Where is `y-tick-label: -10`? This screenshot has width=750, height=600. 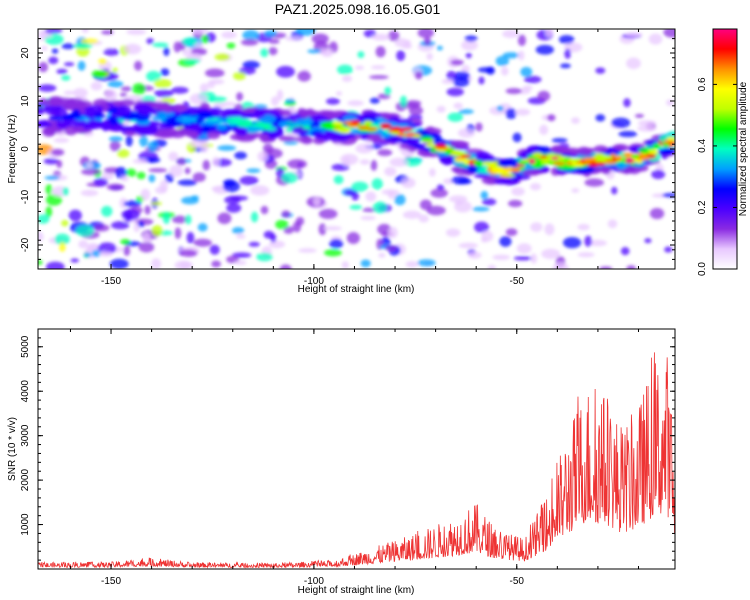 y-tick-label: -10 is located at coordinates (25, 196).